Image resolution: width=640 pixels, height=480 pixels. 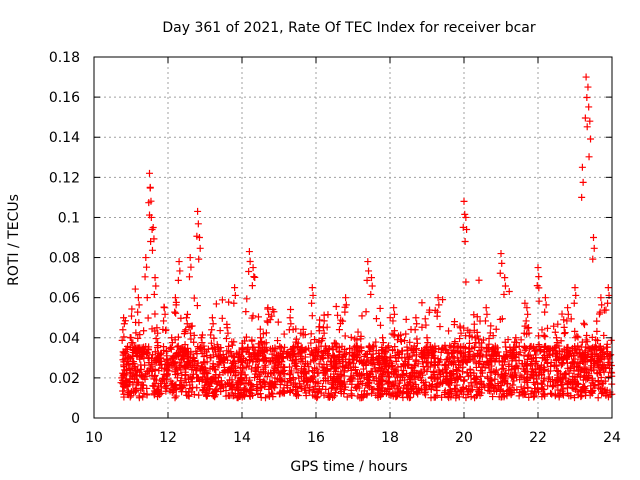 What do you see at coordinates (464, 438) in the screenshot?
I see `x-tick-label: 20` at bounding box center [464, 438].